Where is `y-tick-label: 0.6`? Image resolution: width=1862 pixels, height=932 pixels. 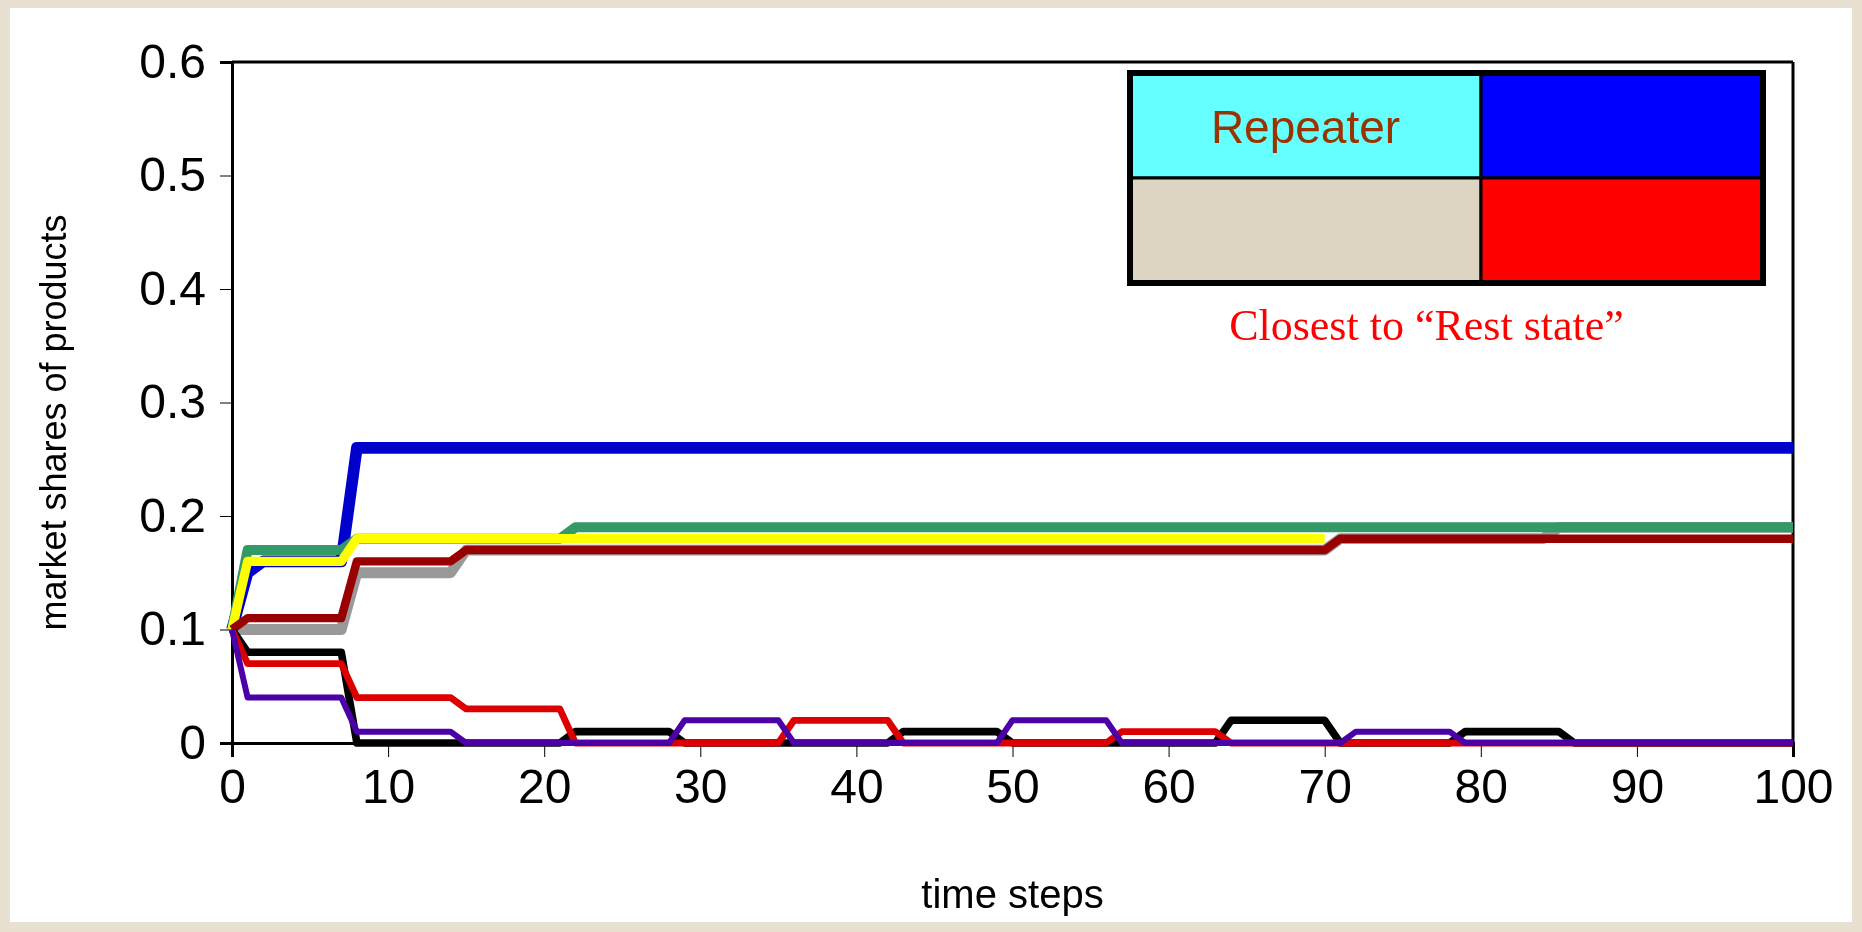
y-tick-label: 0.6 is located at coordinates (172, 61).